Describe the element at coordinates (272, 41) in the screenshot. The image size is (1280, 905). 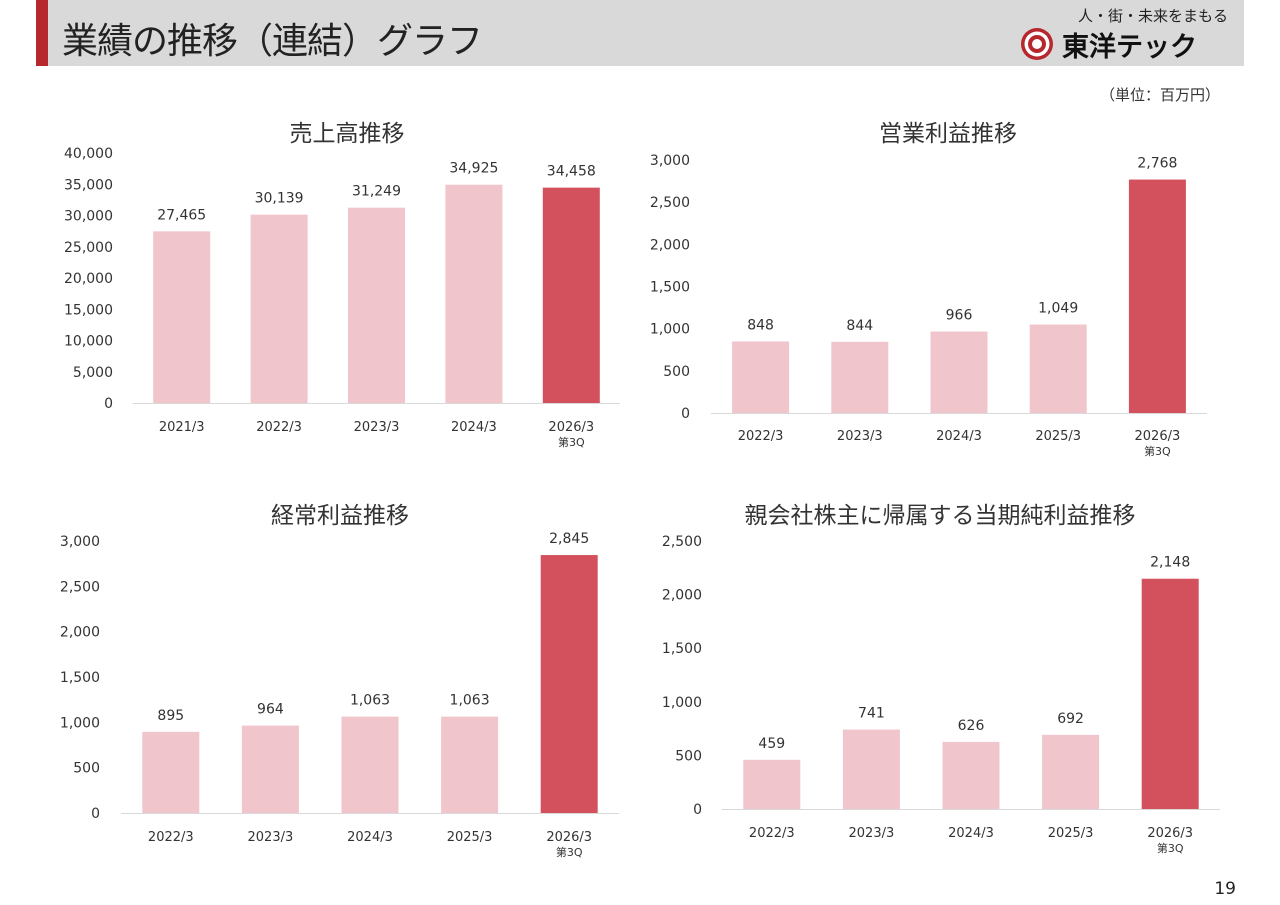
I see `page-title: 業績の推移（連結）グラフ` at that location.